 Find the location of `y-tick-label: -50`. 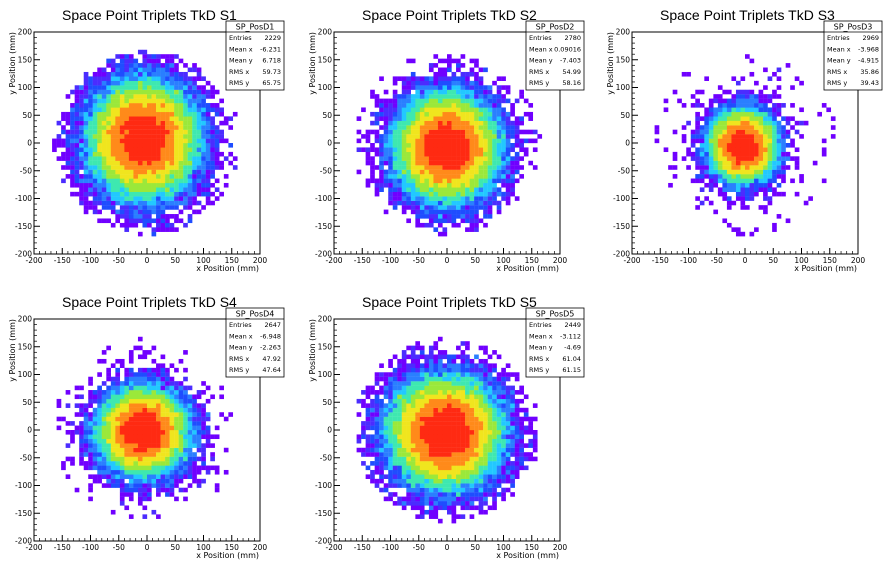

y-tick-label: -50 is located at coordinates (326, 170).